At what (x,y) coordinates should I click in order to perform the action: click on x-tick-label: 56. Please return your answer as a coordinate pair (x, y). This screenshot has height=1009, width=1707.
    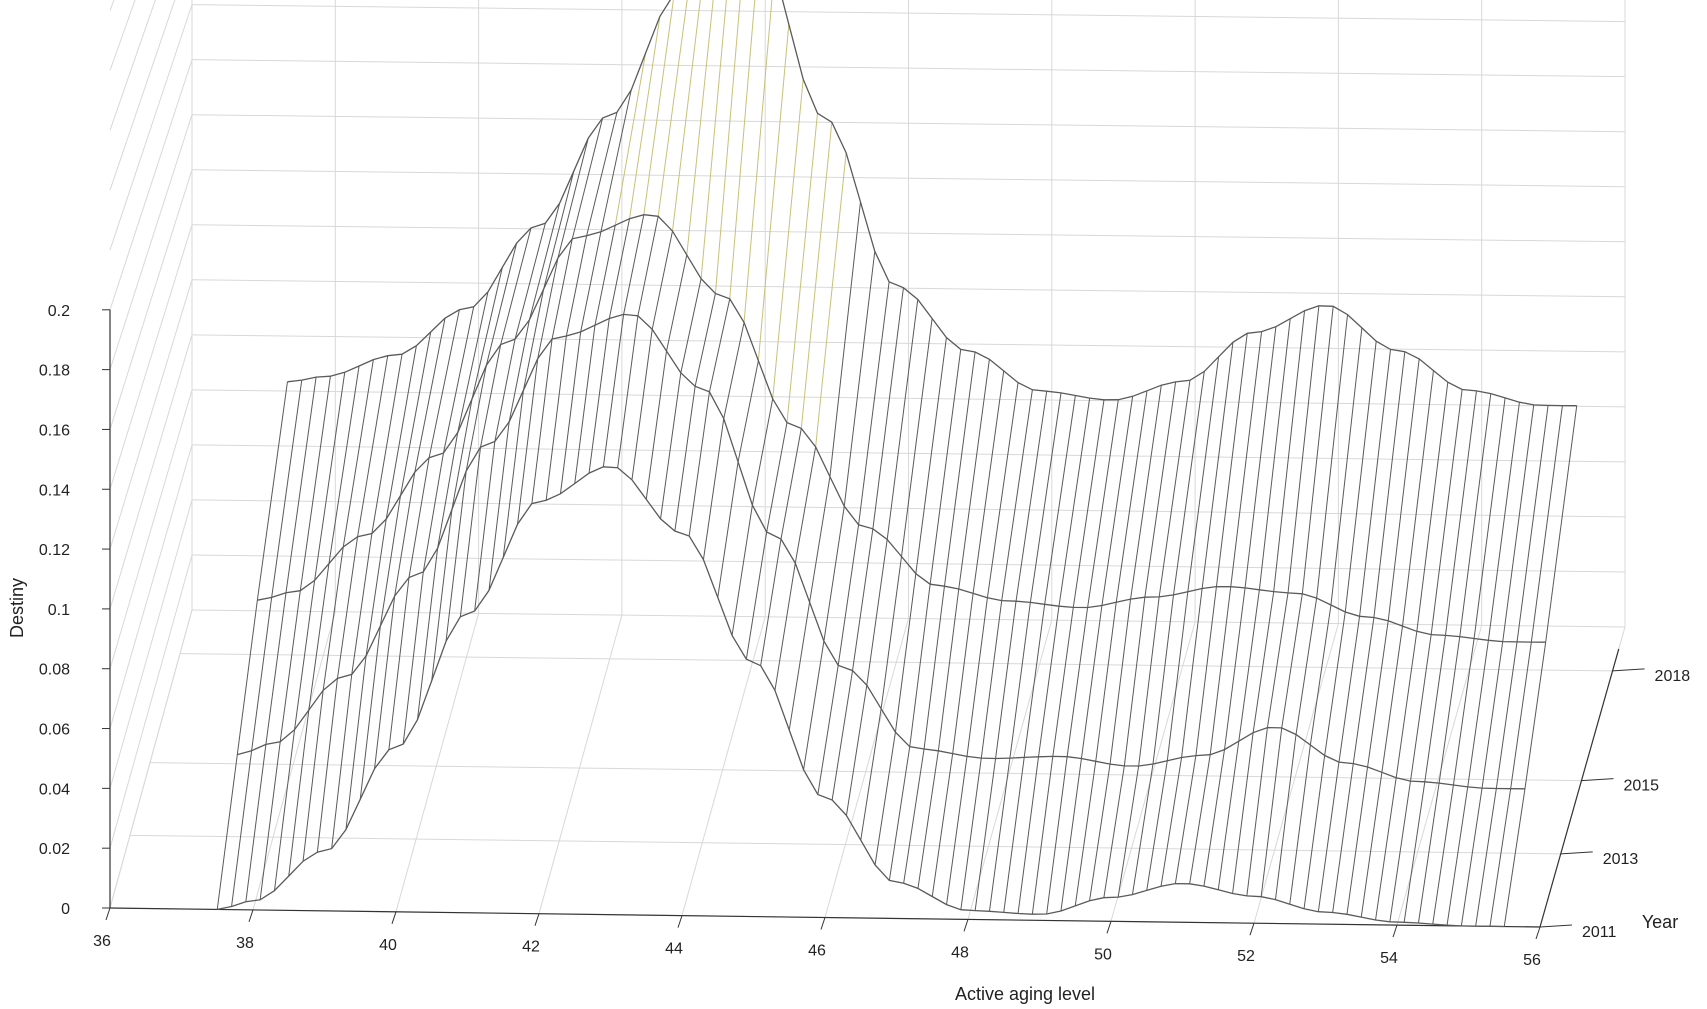
    Looking at the image, I should click on (1532, 960).